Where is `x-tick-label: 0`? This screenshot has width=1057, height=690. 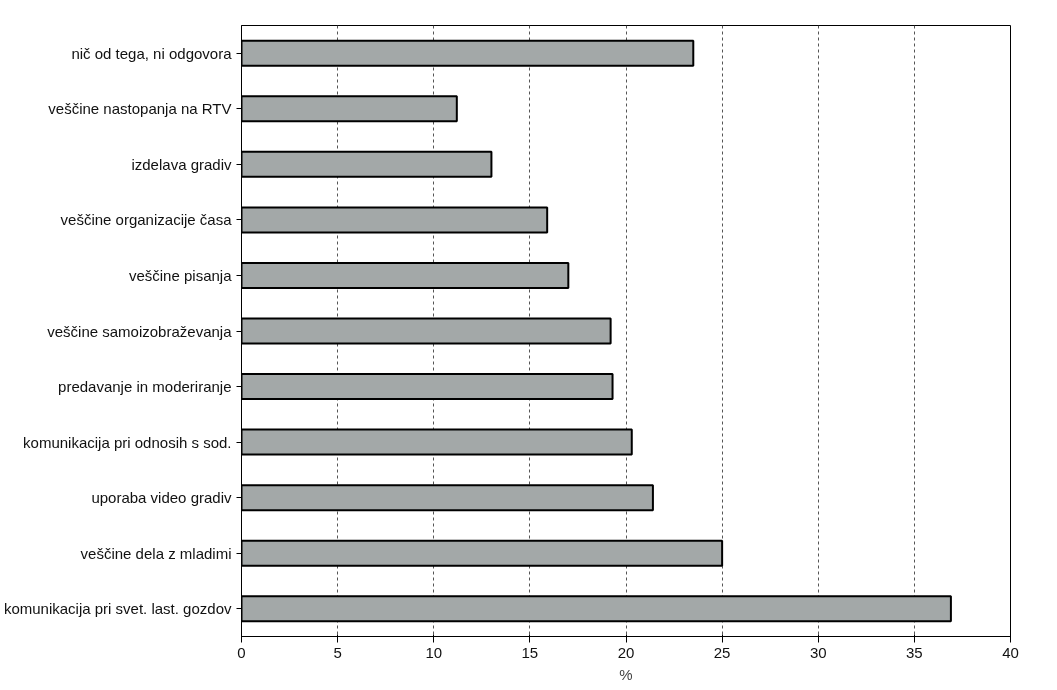 x-tick-label: 0 is located at coordinates (241, 652).